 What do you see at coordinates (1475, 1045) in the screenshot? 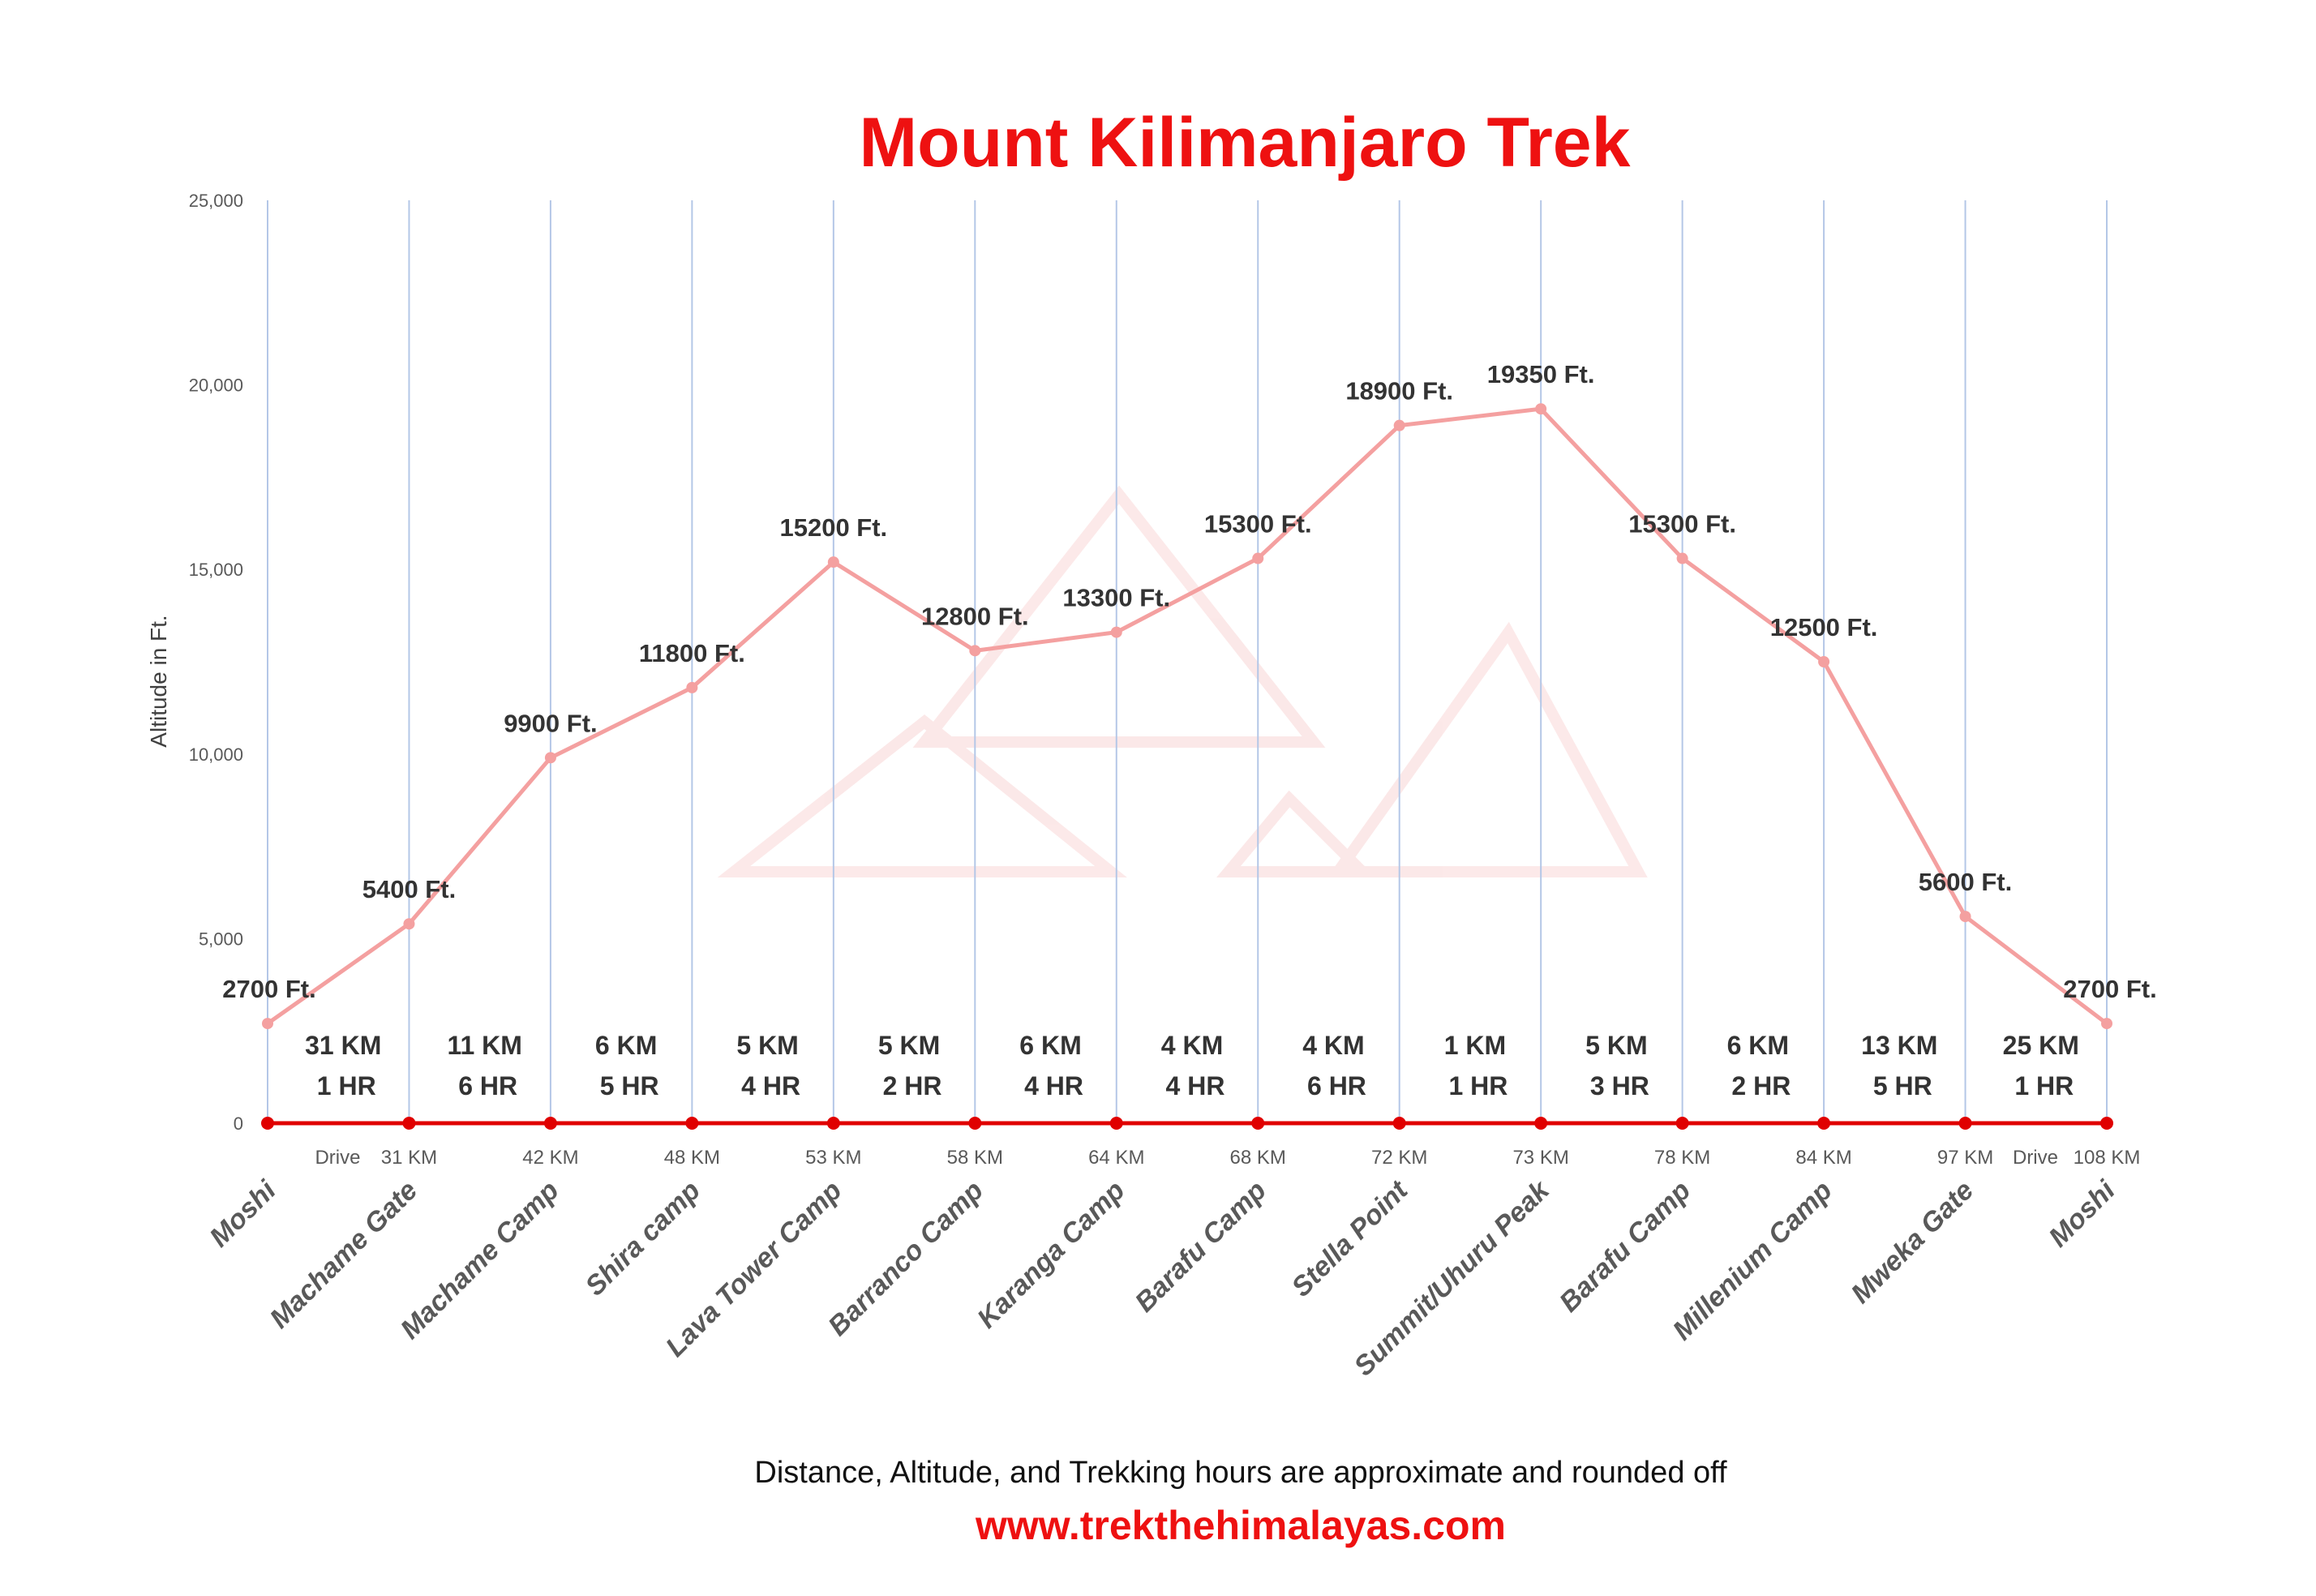
I see `segment-distance: 1 KM` at bounding box center [1475, 1045].